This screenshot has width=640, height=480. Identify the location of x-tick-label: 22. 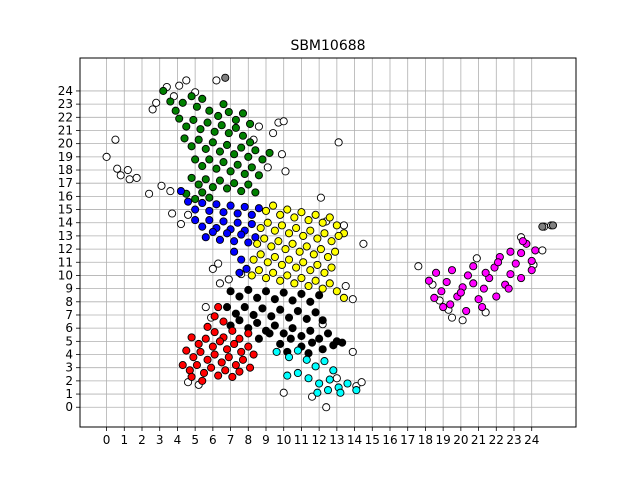
(496, 440).